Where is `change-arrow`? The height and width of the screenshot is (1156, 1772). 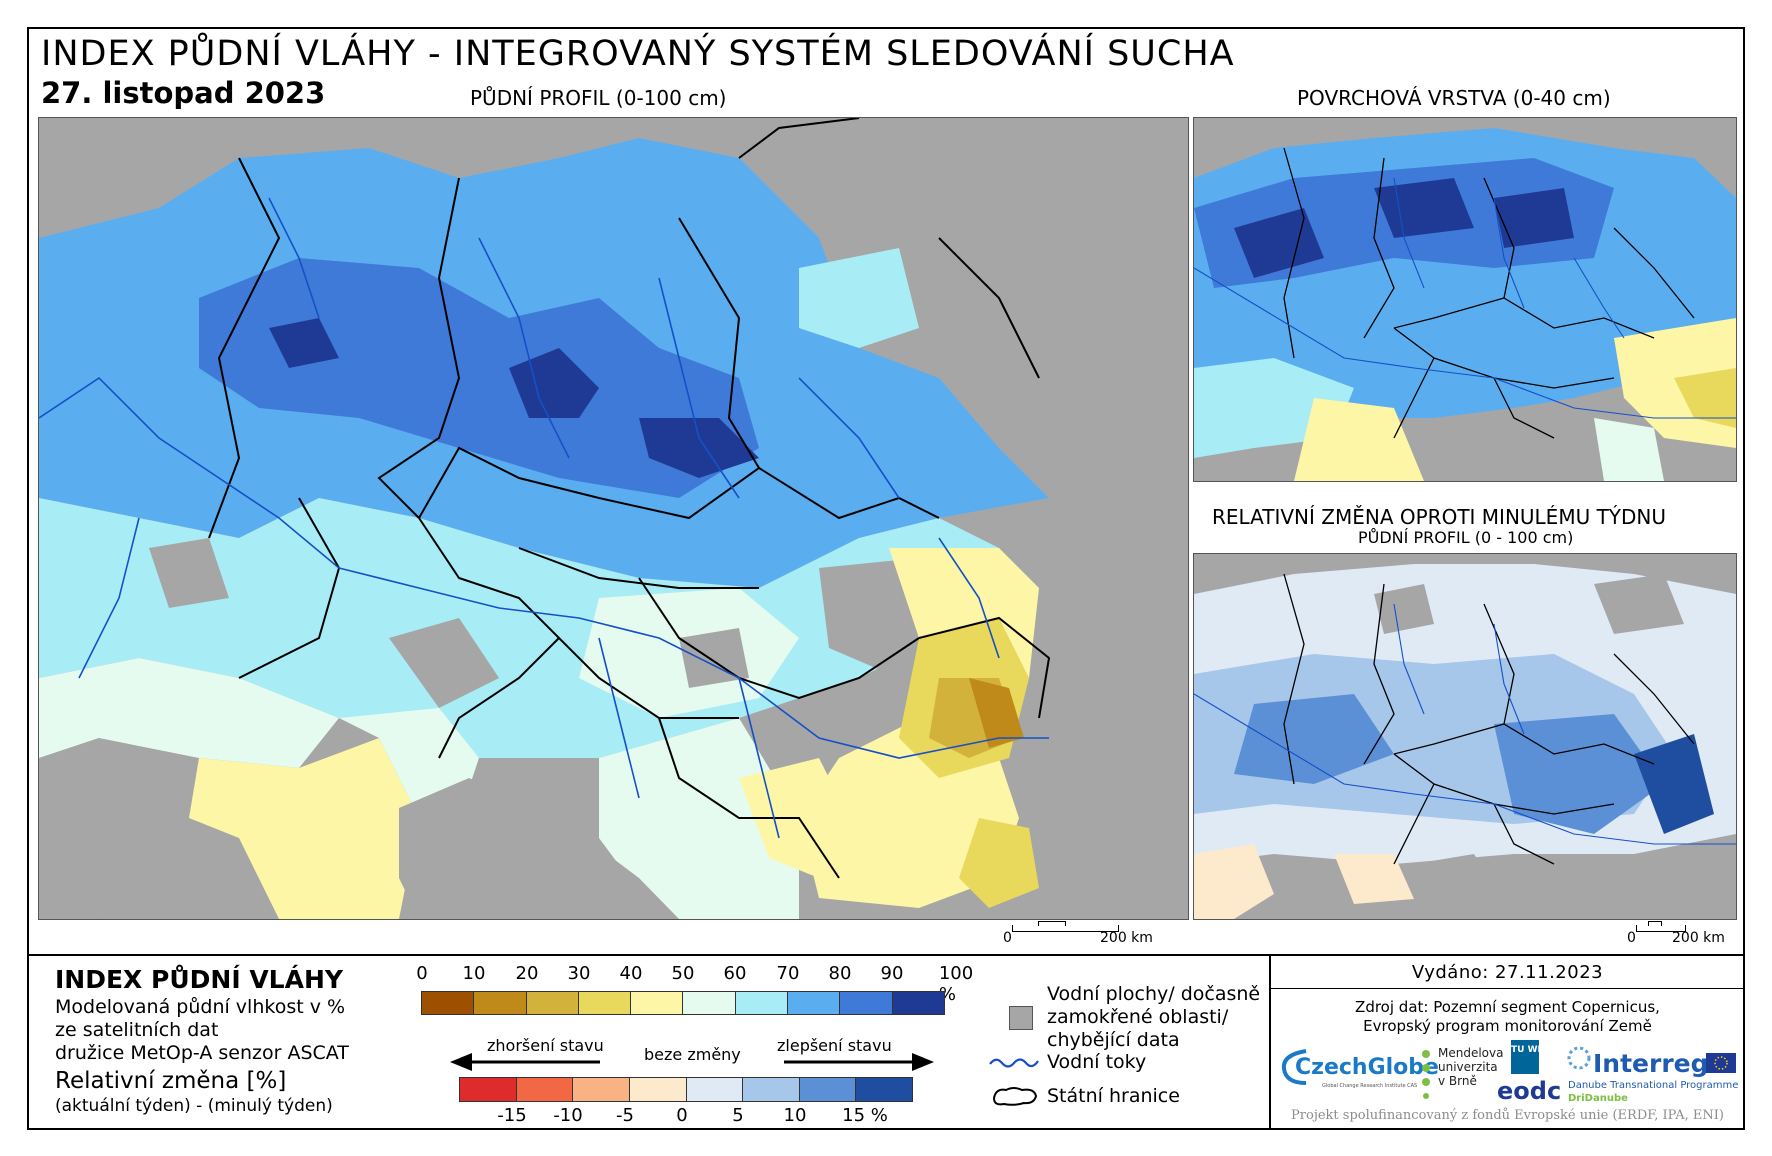
change-arrow is located at coordinates (692, 1062).